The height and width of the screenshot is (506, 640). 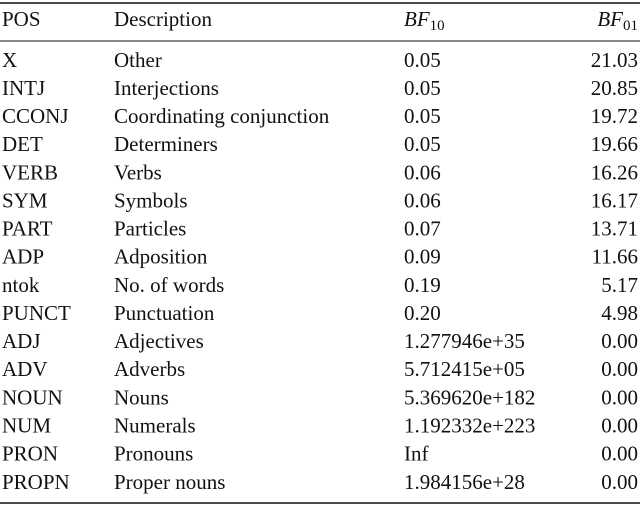 What do you see at coordinates (619, 313) in the screenshot?
I see `cell: 4.98` at bounding box center [619, 313].